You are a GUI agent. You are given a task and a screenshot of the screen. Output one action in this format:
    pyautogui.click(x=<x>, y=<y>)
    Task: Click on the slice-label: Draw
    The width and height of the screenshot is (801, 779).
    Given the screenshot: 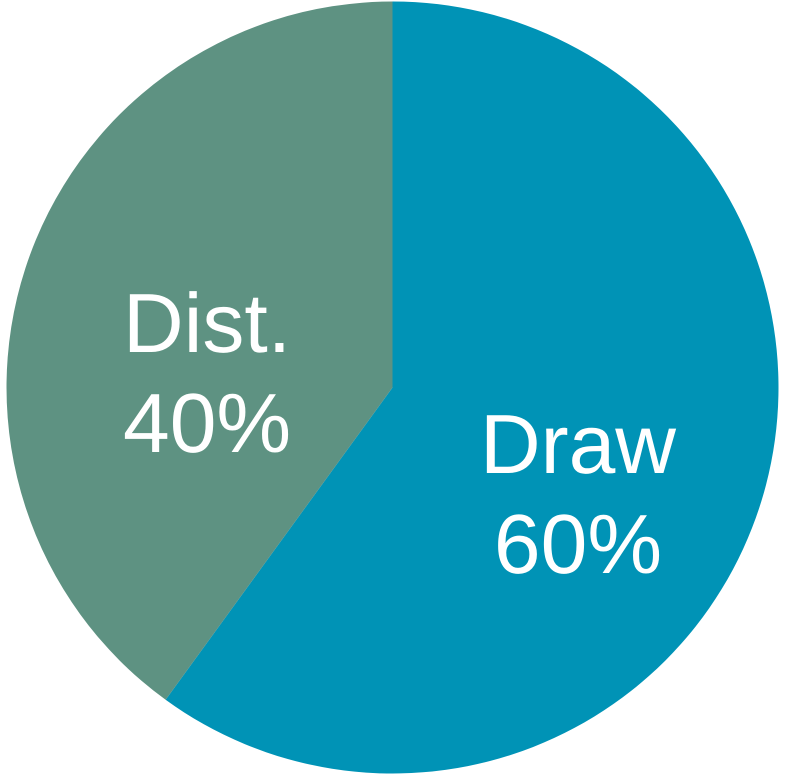 What is the action you would take?
    pyautogui.click(x=578, y=443)
    